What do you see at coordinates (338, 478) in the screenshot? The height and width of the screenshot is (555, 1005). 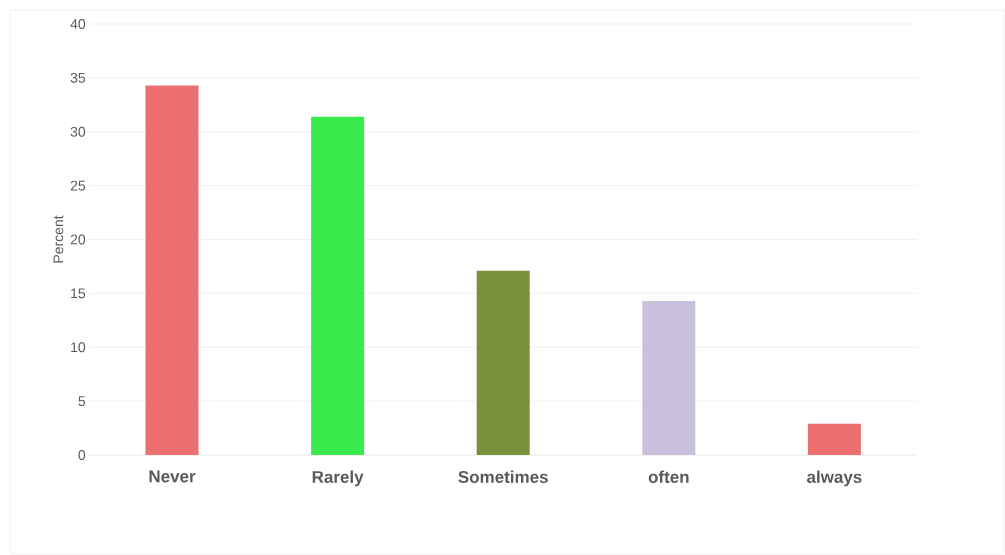 I see `x-tick-label: Rarely` at bounding box center [338, 478].